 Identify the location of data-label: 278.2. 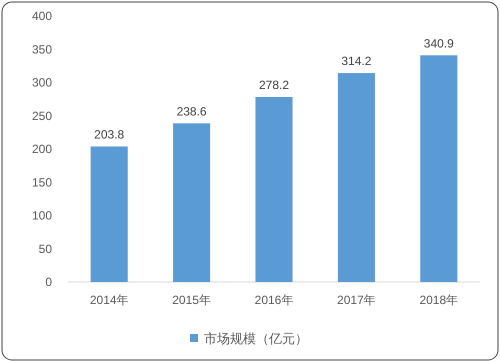
(274, 85).